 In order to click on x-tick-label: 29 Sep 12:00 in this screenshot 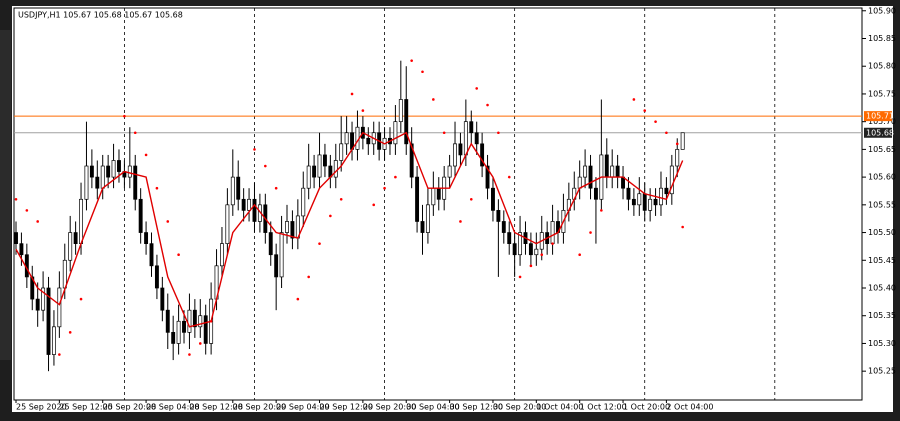, I will do `click(346, 407)`.